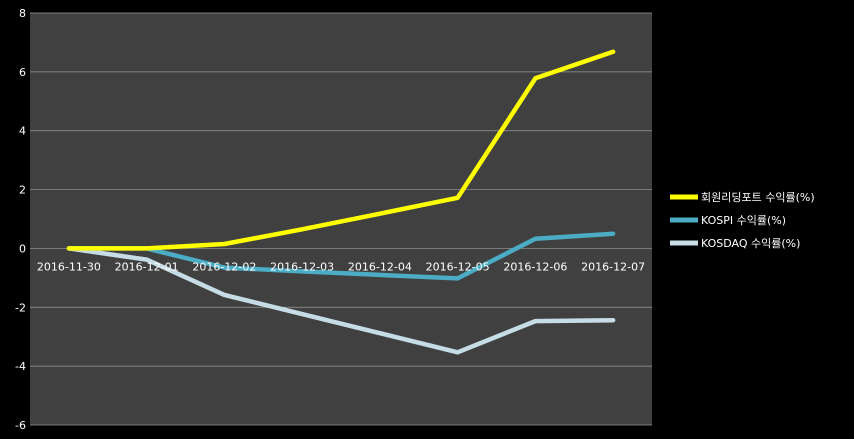 Image resolution: width=854 pixels, height=439 pixels. Describe the element at coordinates (22, 13) in the screenshot. I see `y-tick-label: 8` at that location.